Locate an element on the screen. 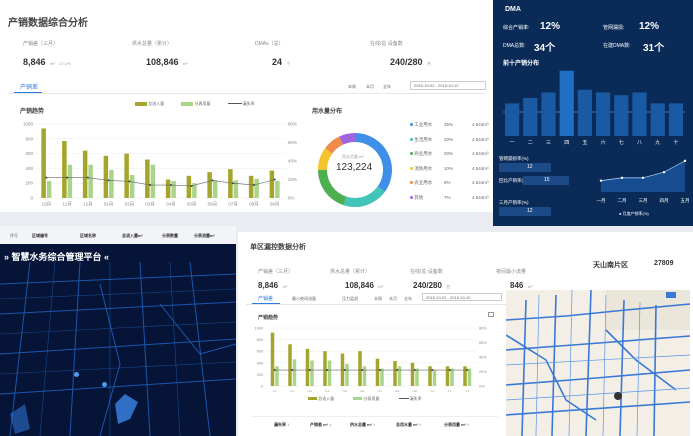 The width and height of the screenshot is (693, 436). x-tick-label: 08月 is located at coordinates (254, 205).